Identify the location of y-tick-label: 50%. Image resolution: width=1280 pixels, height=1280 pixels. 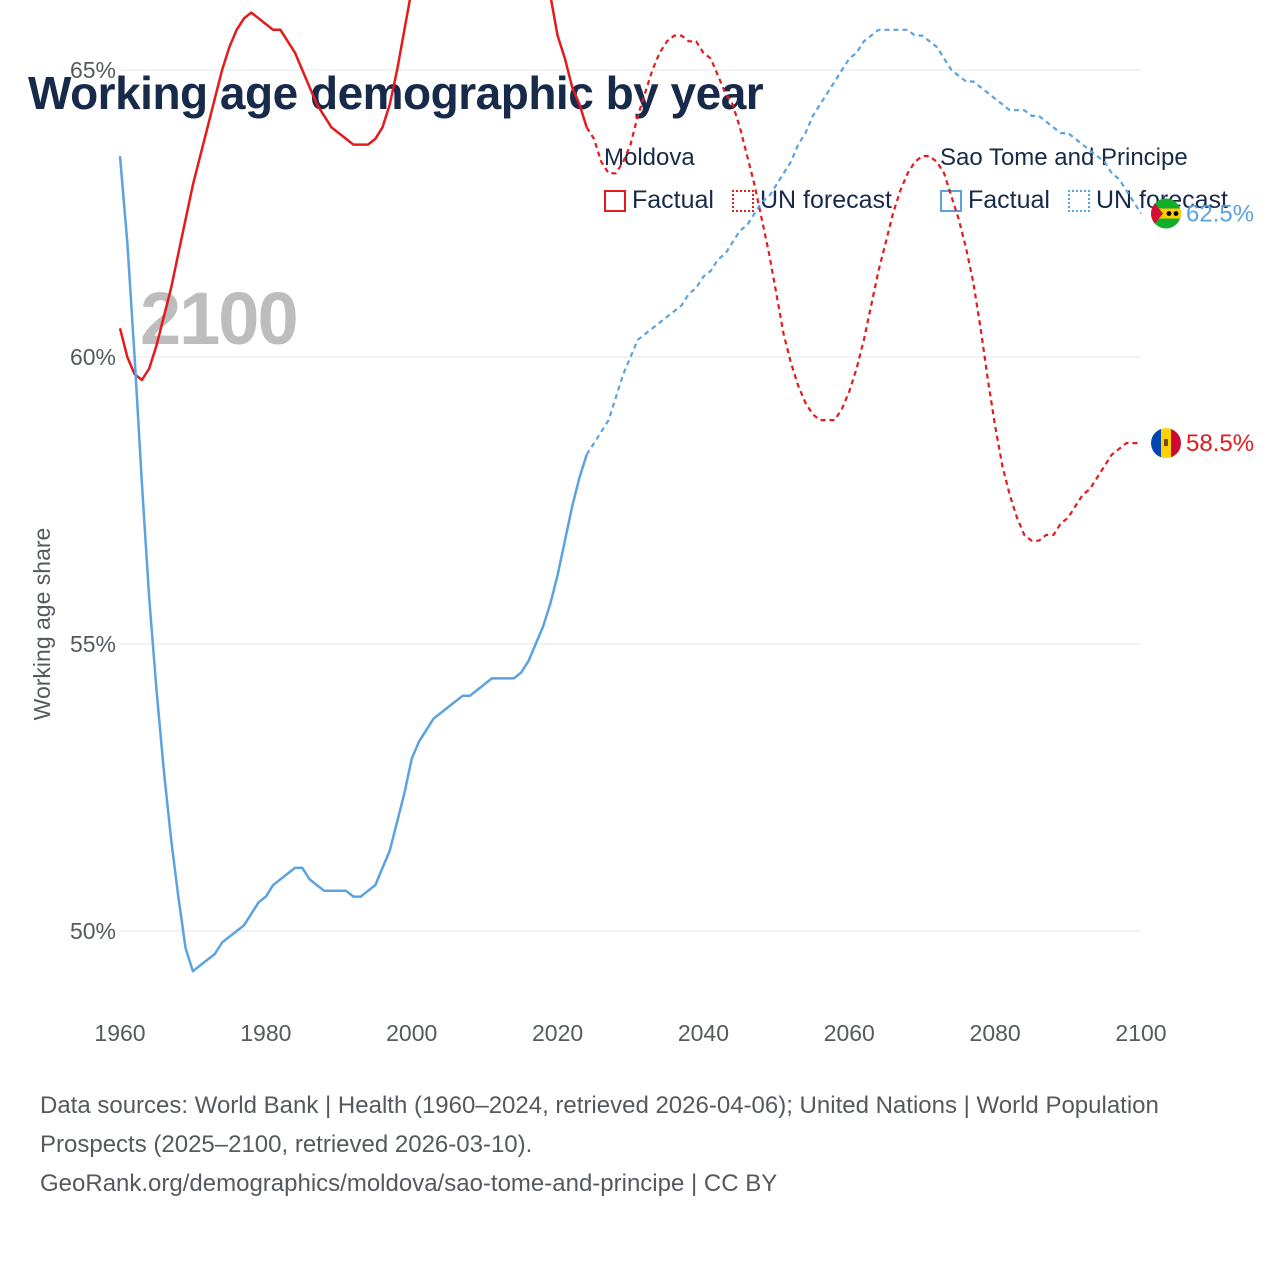
(93, 931).